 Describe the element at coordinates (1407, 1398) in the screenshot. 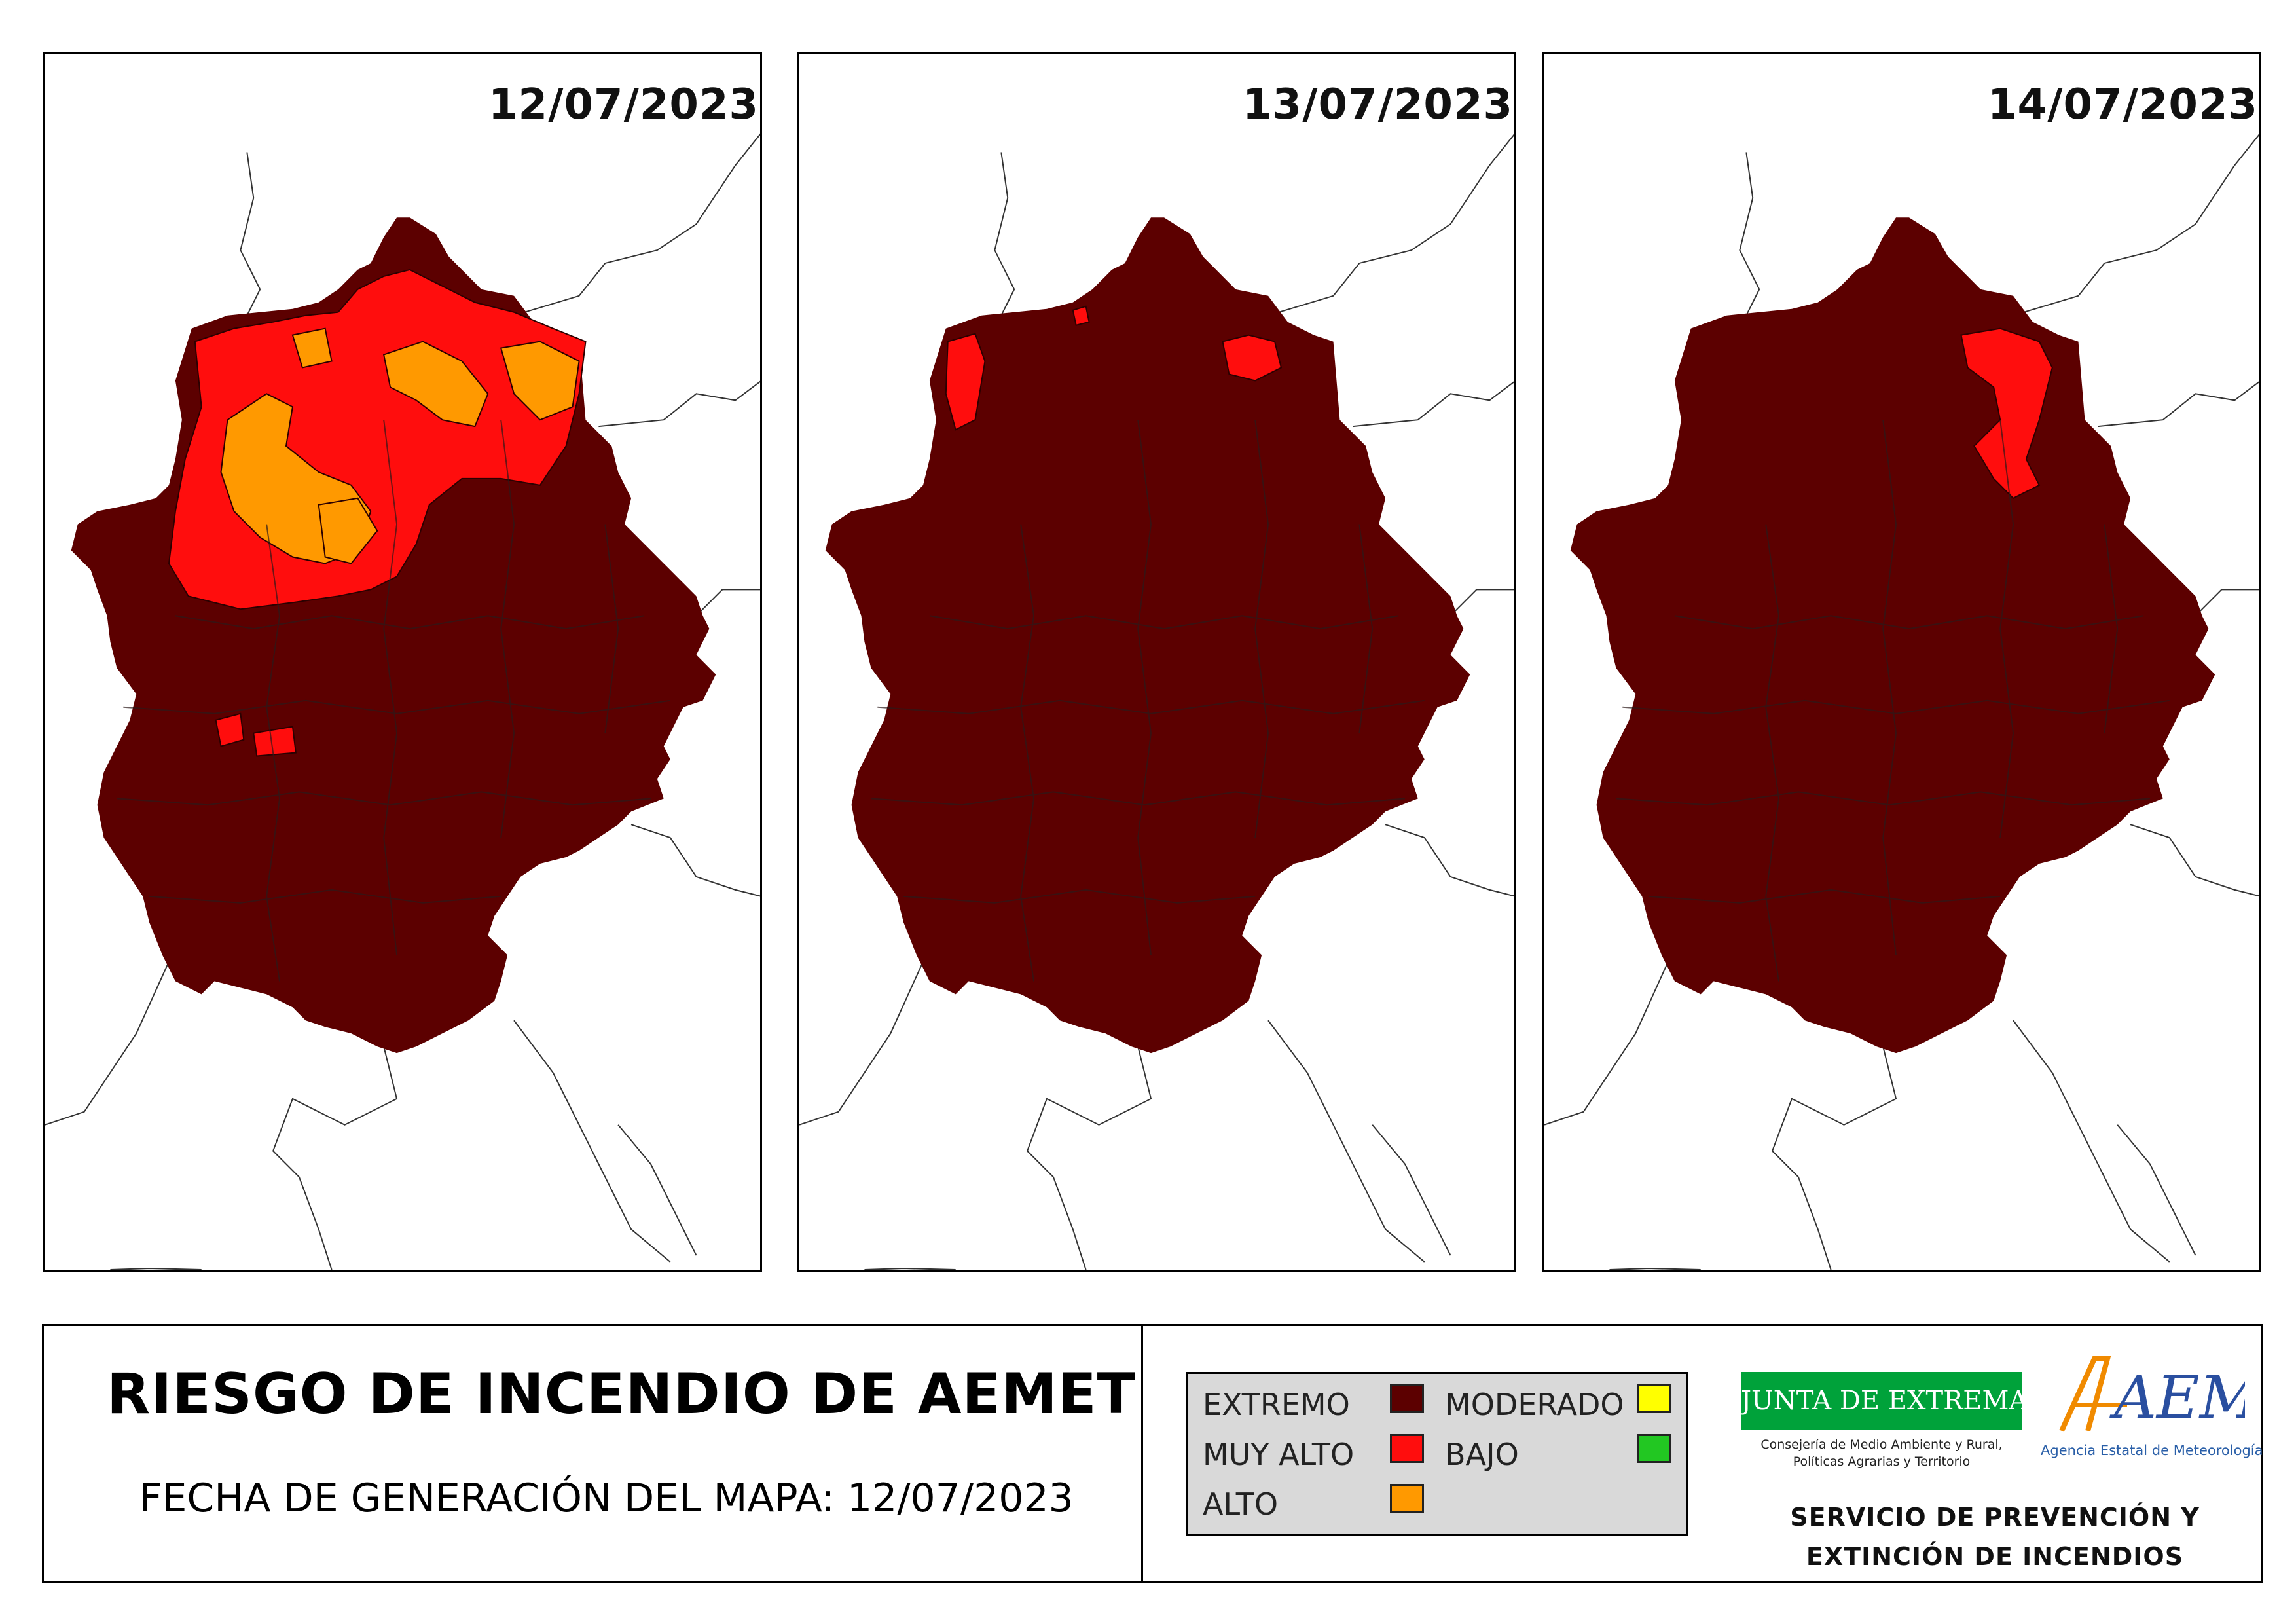

I see `legend-swatch-extremo` at that location.